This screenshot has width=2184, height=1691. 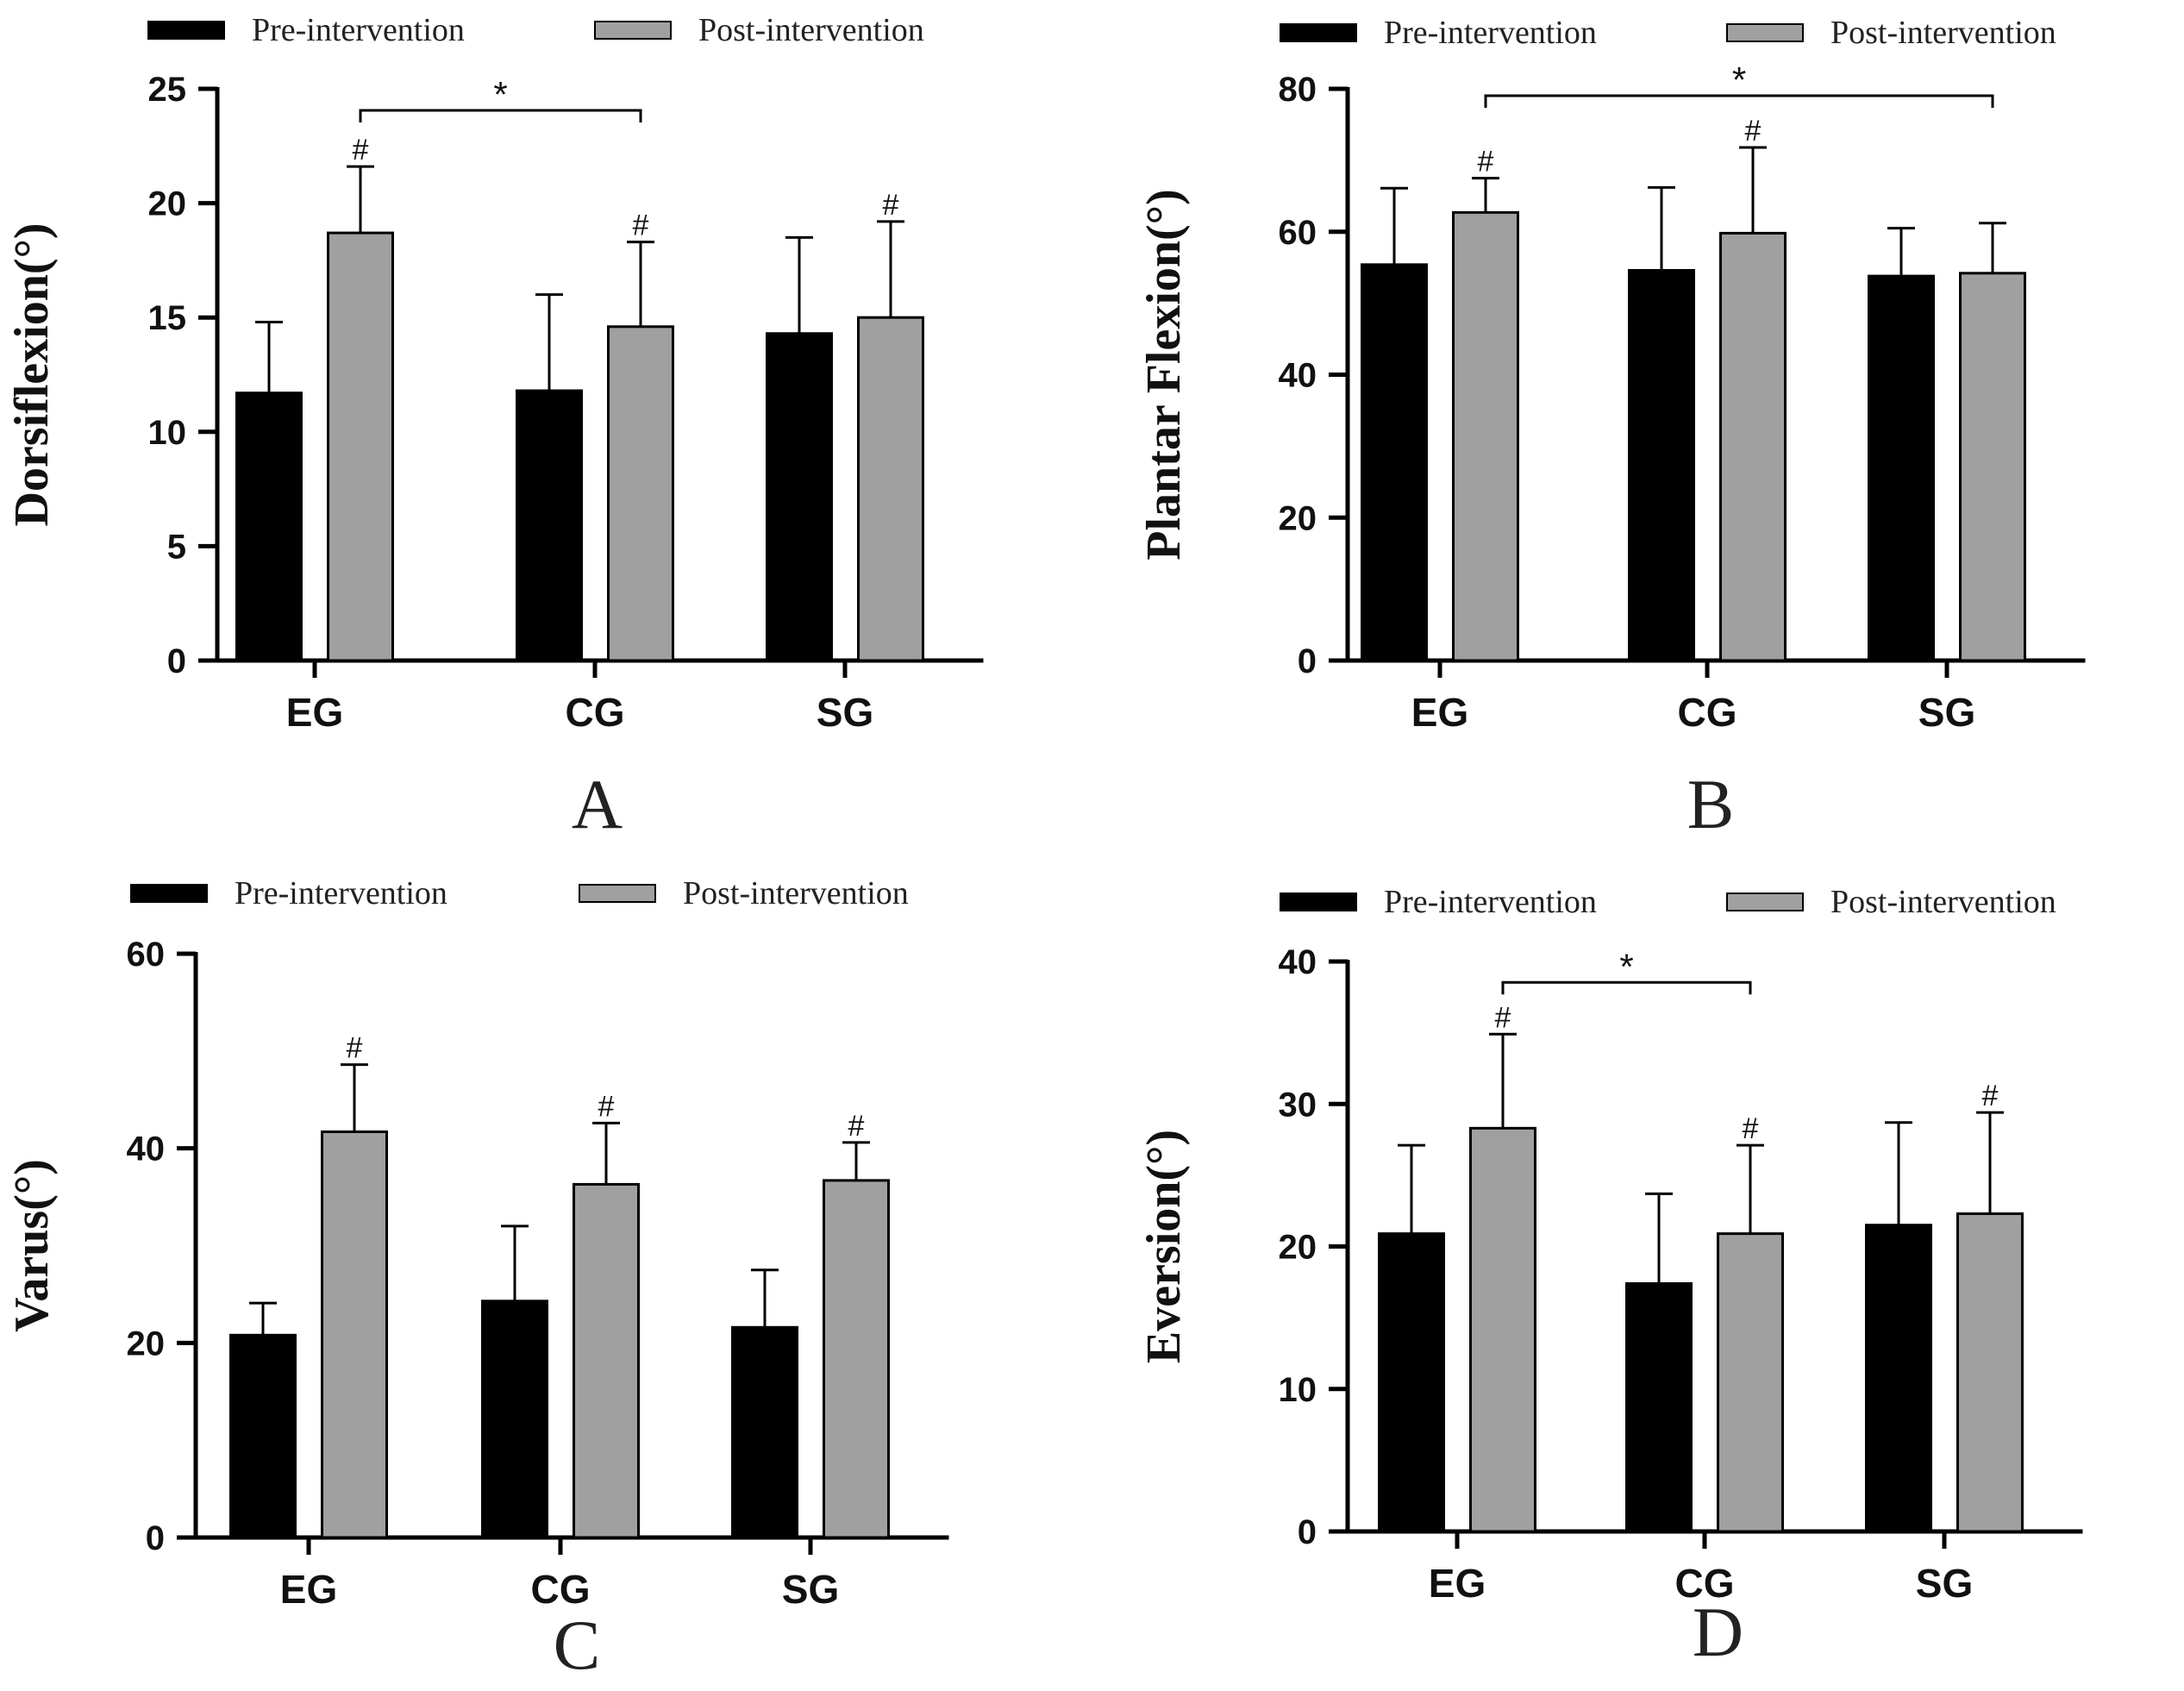 What do you see at coordinates (598, 804) in the screenshot?
I see `panel-letter: A` at bounding box center [598, 804].